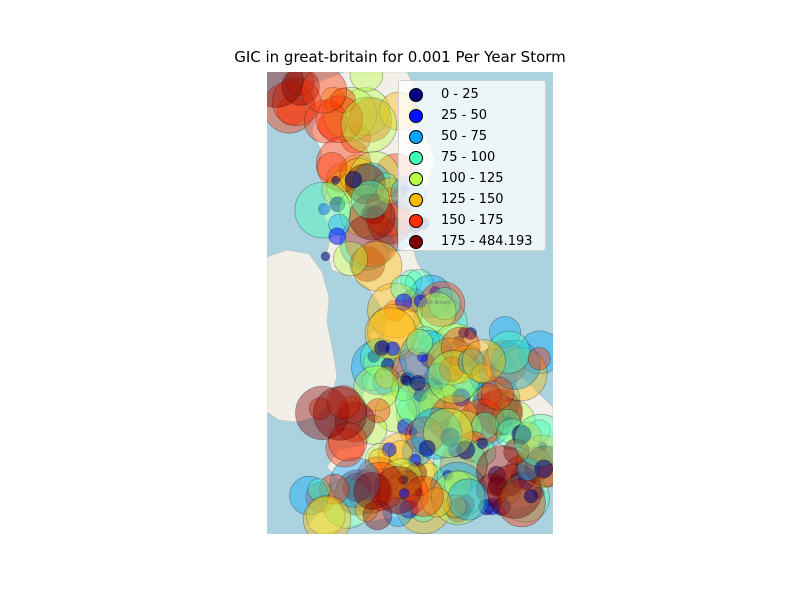  I want to click on legend-entry: 150 - 175, so click(477, 220).